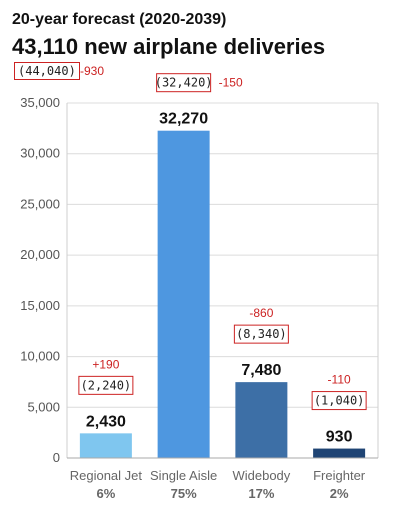 This screenshot has width=400, height=513. What do you see at coordinates (105, 493) in the screenshot?
I see `x-share-label: 6%` at bounding box center [105, 493].